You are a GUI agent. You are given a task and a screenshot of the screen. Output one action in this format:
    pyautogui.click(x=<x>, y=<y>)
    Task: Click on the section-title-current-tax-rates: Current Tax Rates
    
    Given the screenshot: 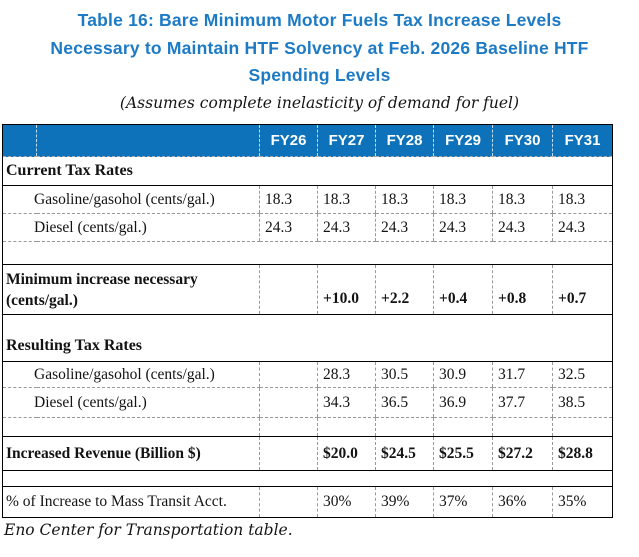 What is the action you would take?
    pyautogui.click(x=307, y=171)
    